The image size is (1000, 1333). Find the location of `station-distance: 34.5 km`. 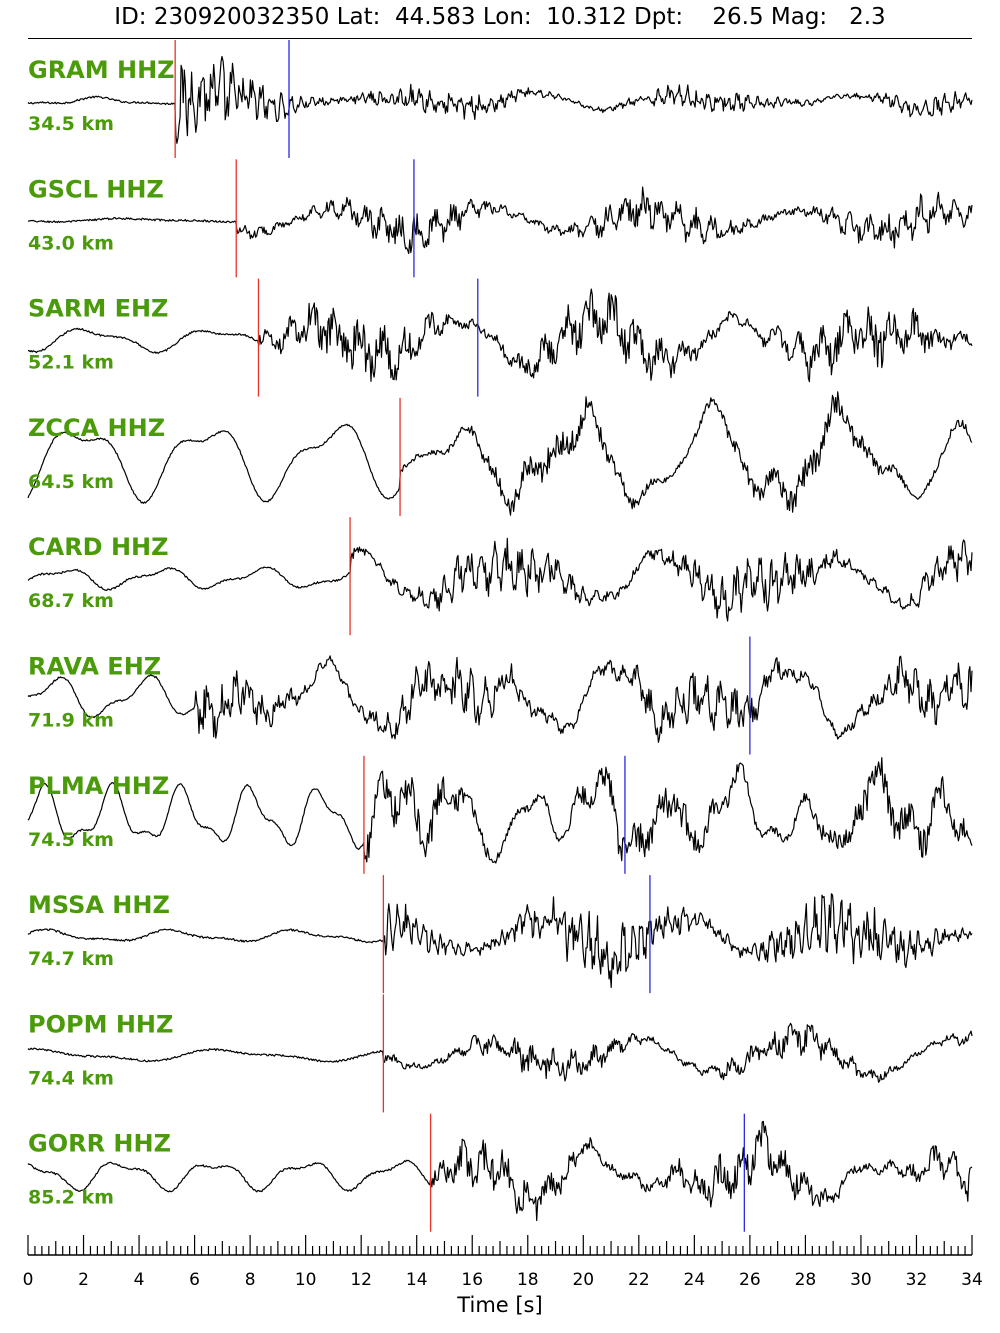

station-distance: 34.5 km is located at coordinates (71, 124).